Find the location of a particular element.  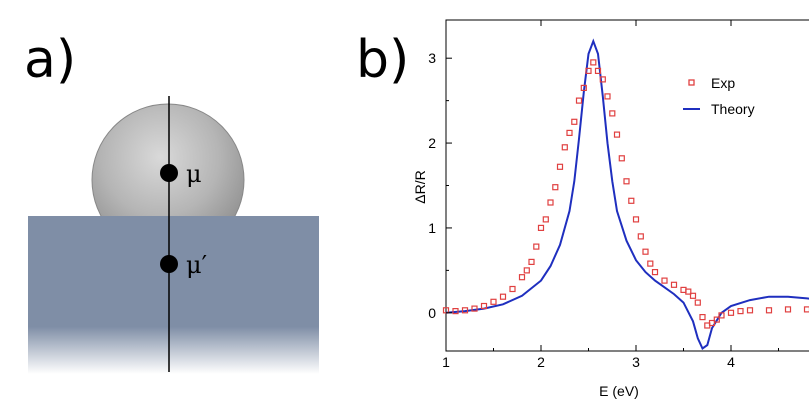

legend-theory-label: Theory is located at coordinates (733, 109).